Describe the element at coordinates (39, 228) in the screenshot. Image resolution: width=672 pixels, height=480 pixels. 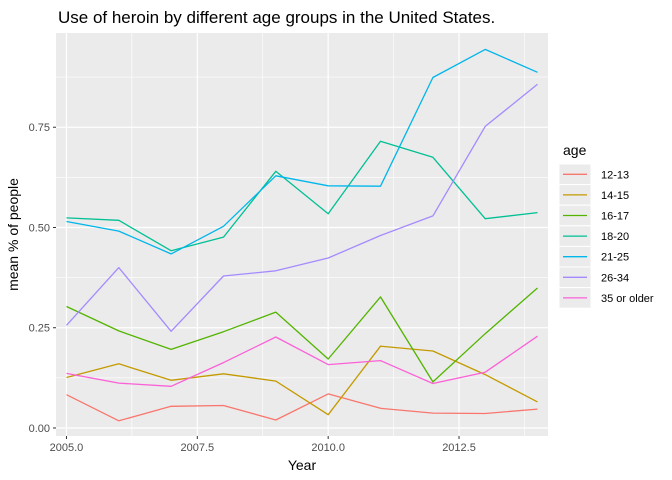
I see `y-tick-label: 0.50` at that location.